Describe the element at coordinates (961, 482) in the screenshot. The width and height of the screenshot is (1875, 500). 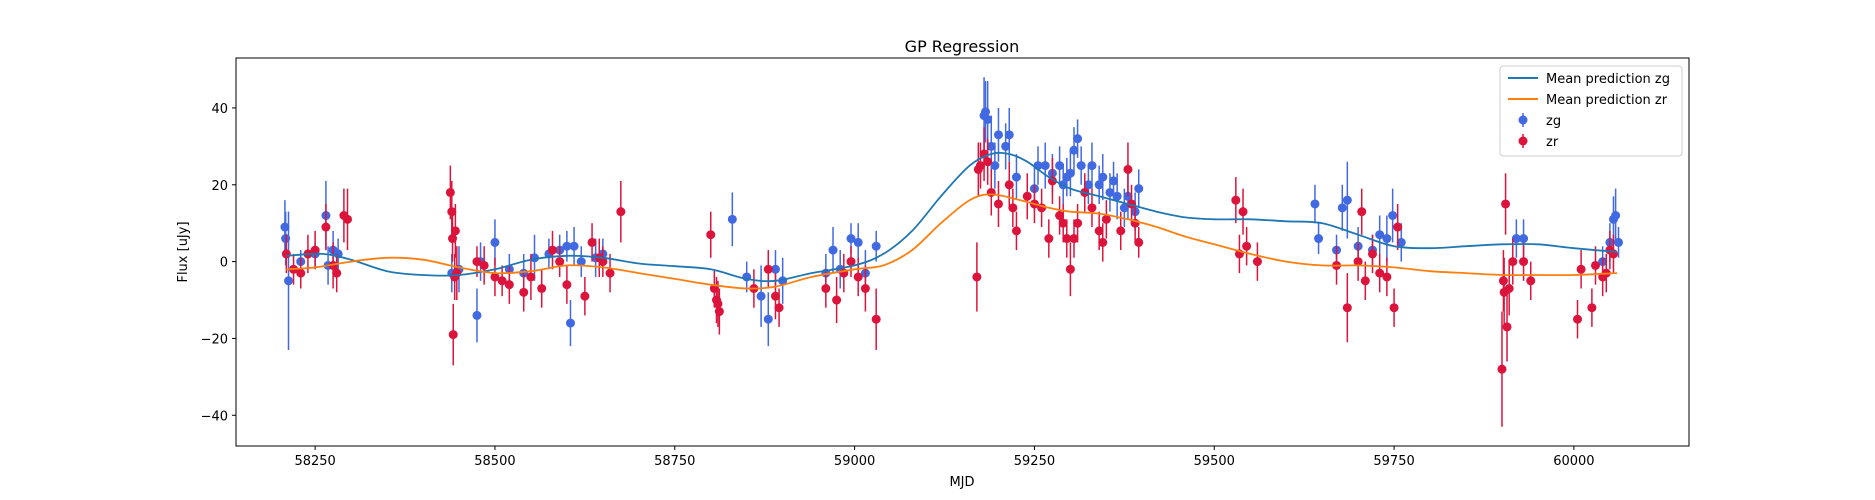
I see `x-axis-label: MJD` at that location.